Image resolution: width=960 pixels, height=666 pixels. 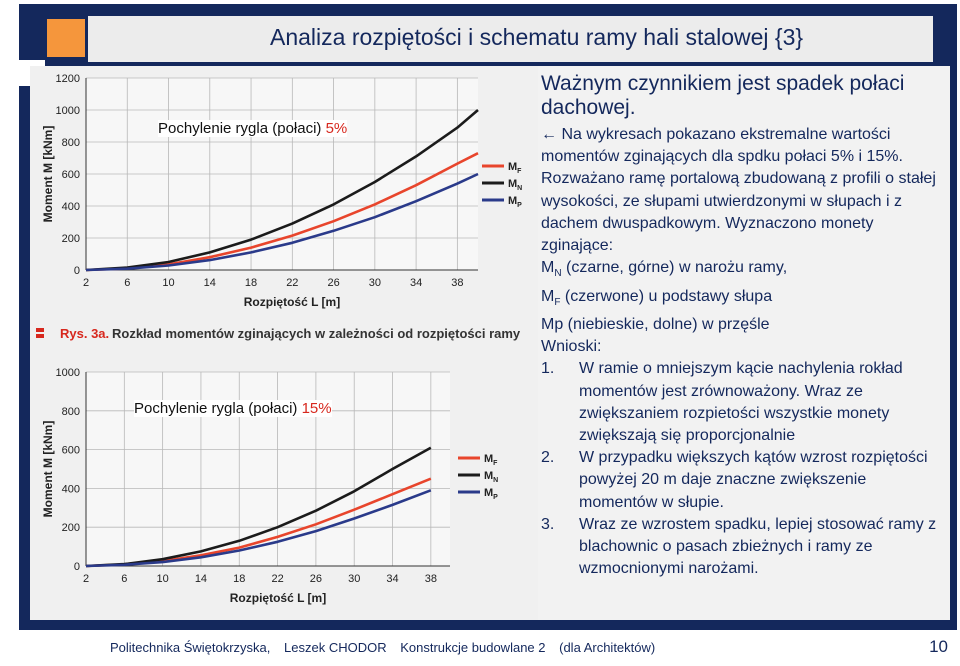 I want to click on moment-mf-line: MF (czerwone) u podstawy słupa, so click(x=743, y=300).